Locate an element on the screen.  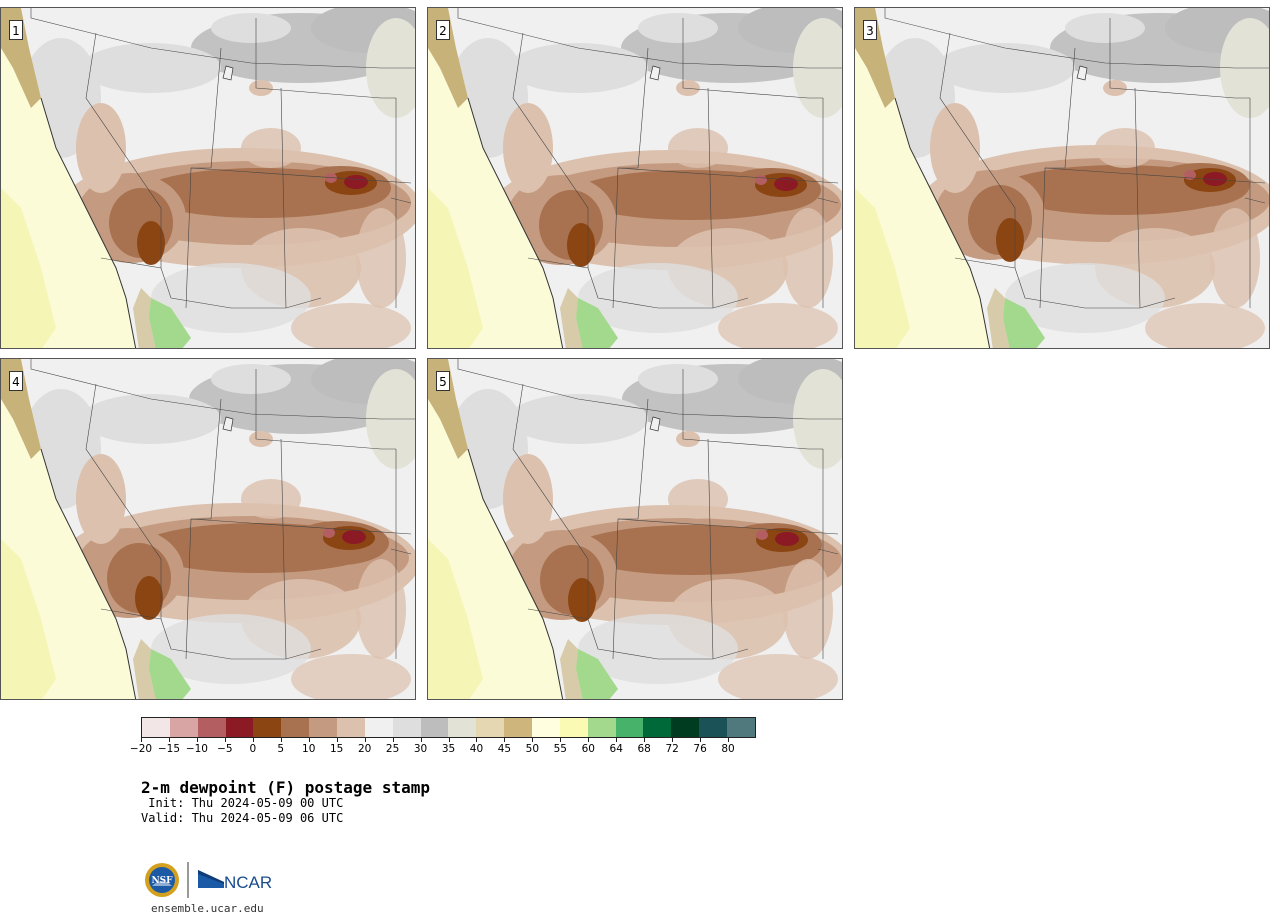
colorbar-tick: 50 is located at coordinates (532, 746).